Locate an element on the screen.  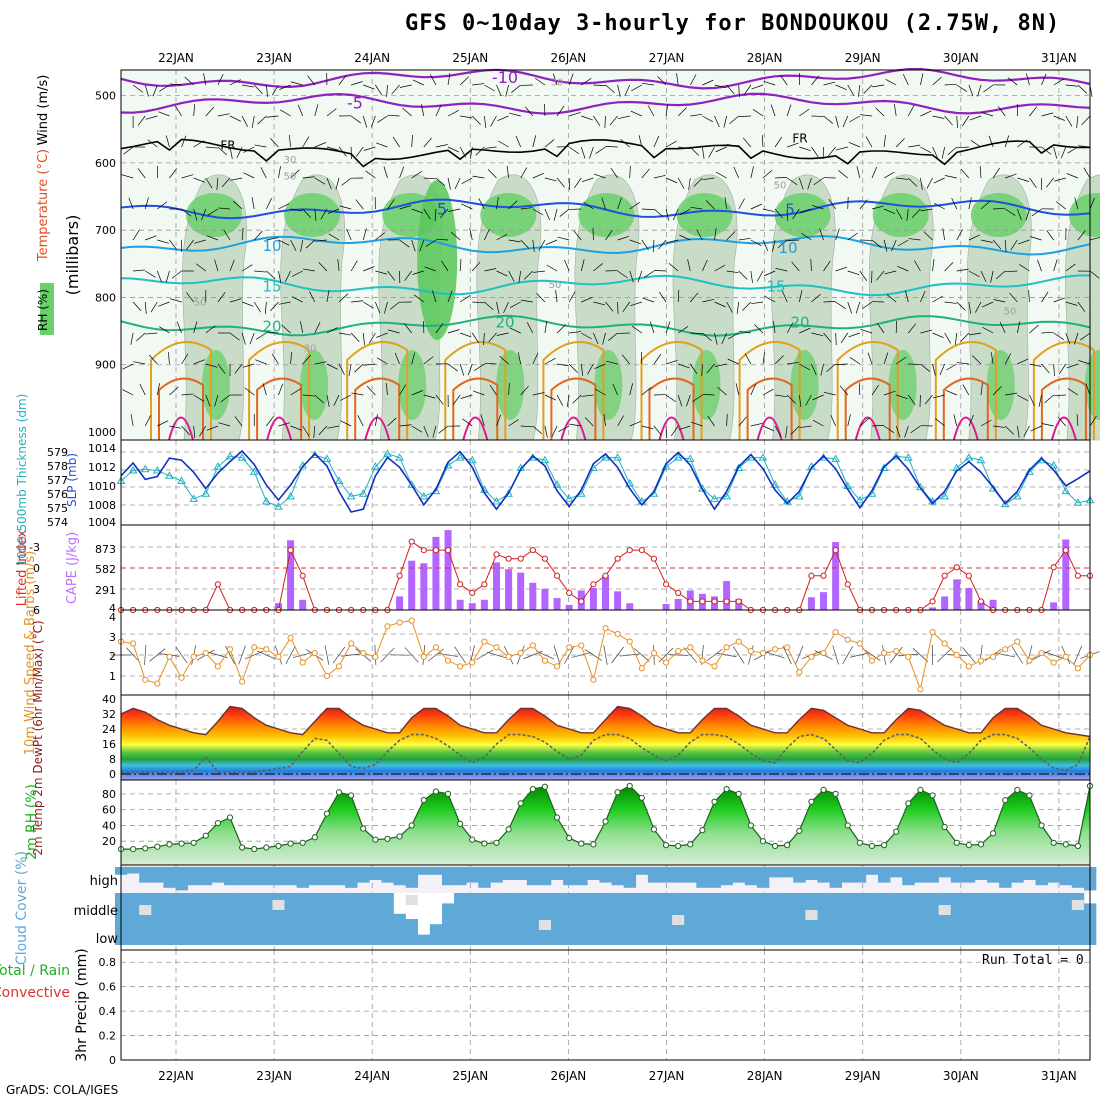
cloud-high-bar is located at coordinates (1017, 875).